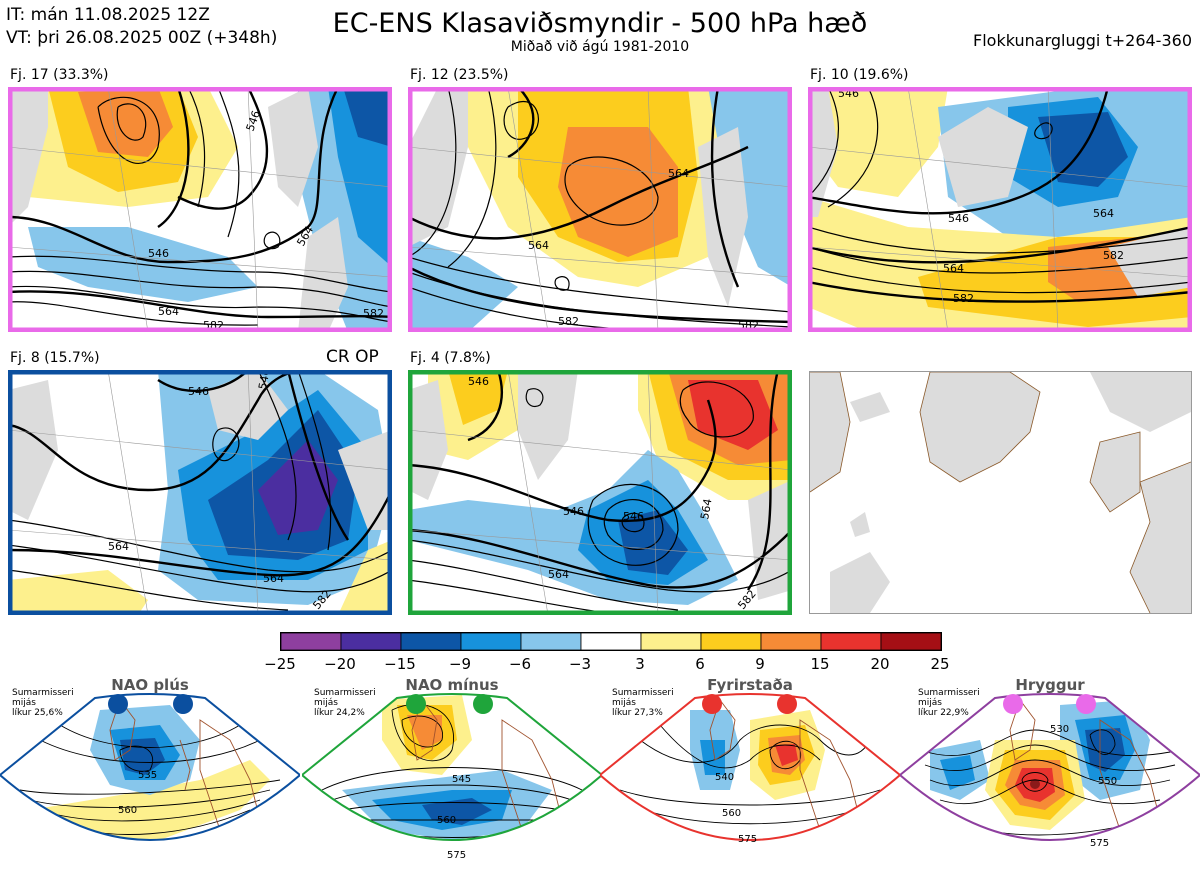 The image size is (1200, 875). I want to click on colorbar-tick-label: −9, so click(460, 664).